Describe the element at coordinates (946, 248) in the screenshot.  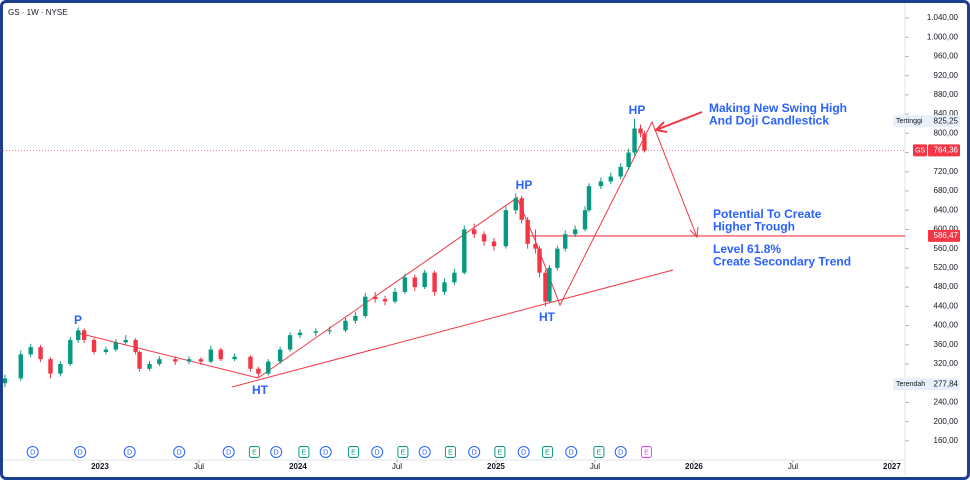
I see `y-tick-label: 560,00` at that location.